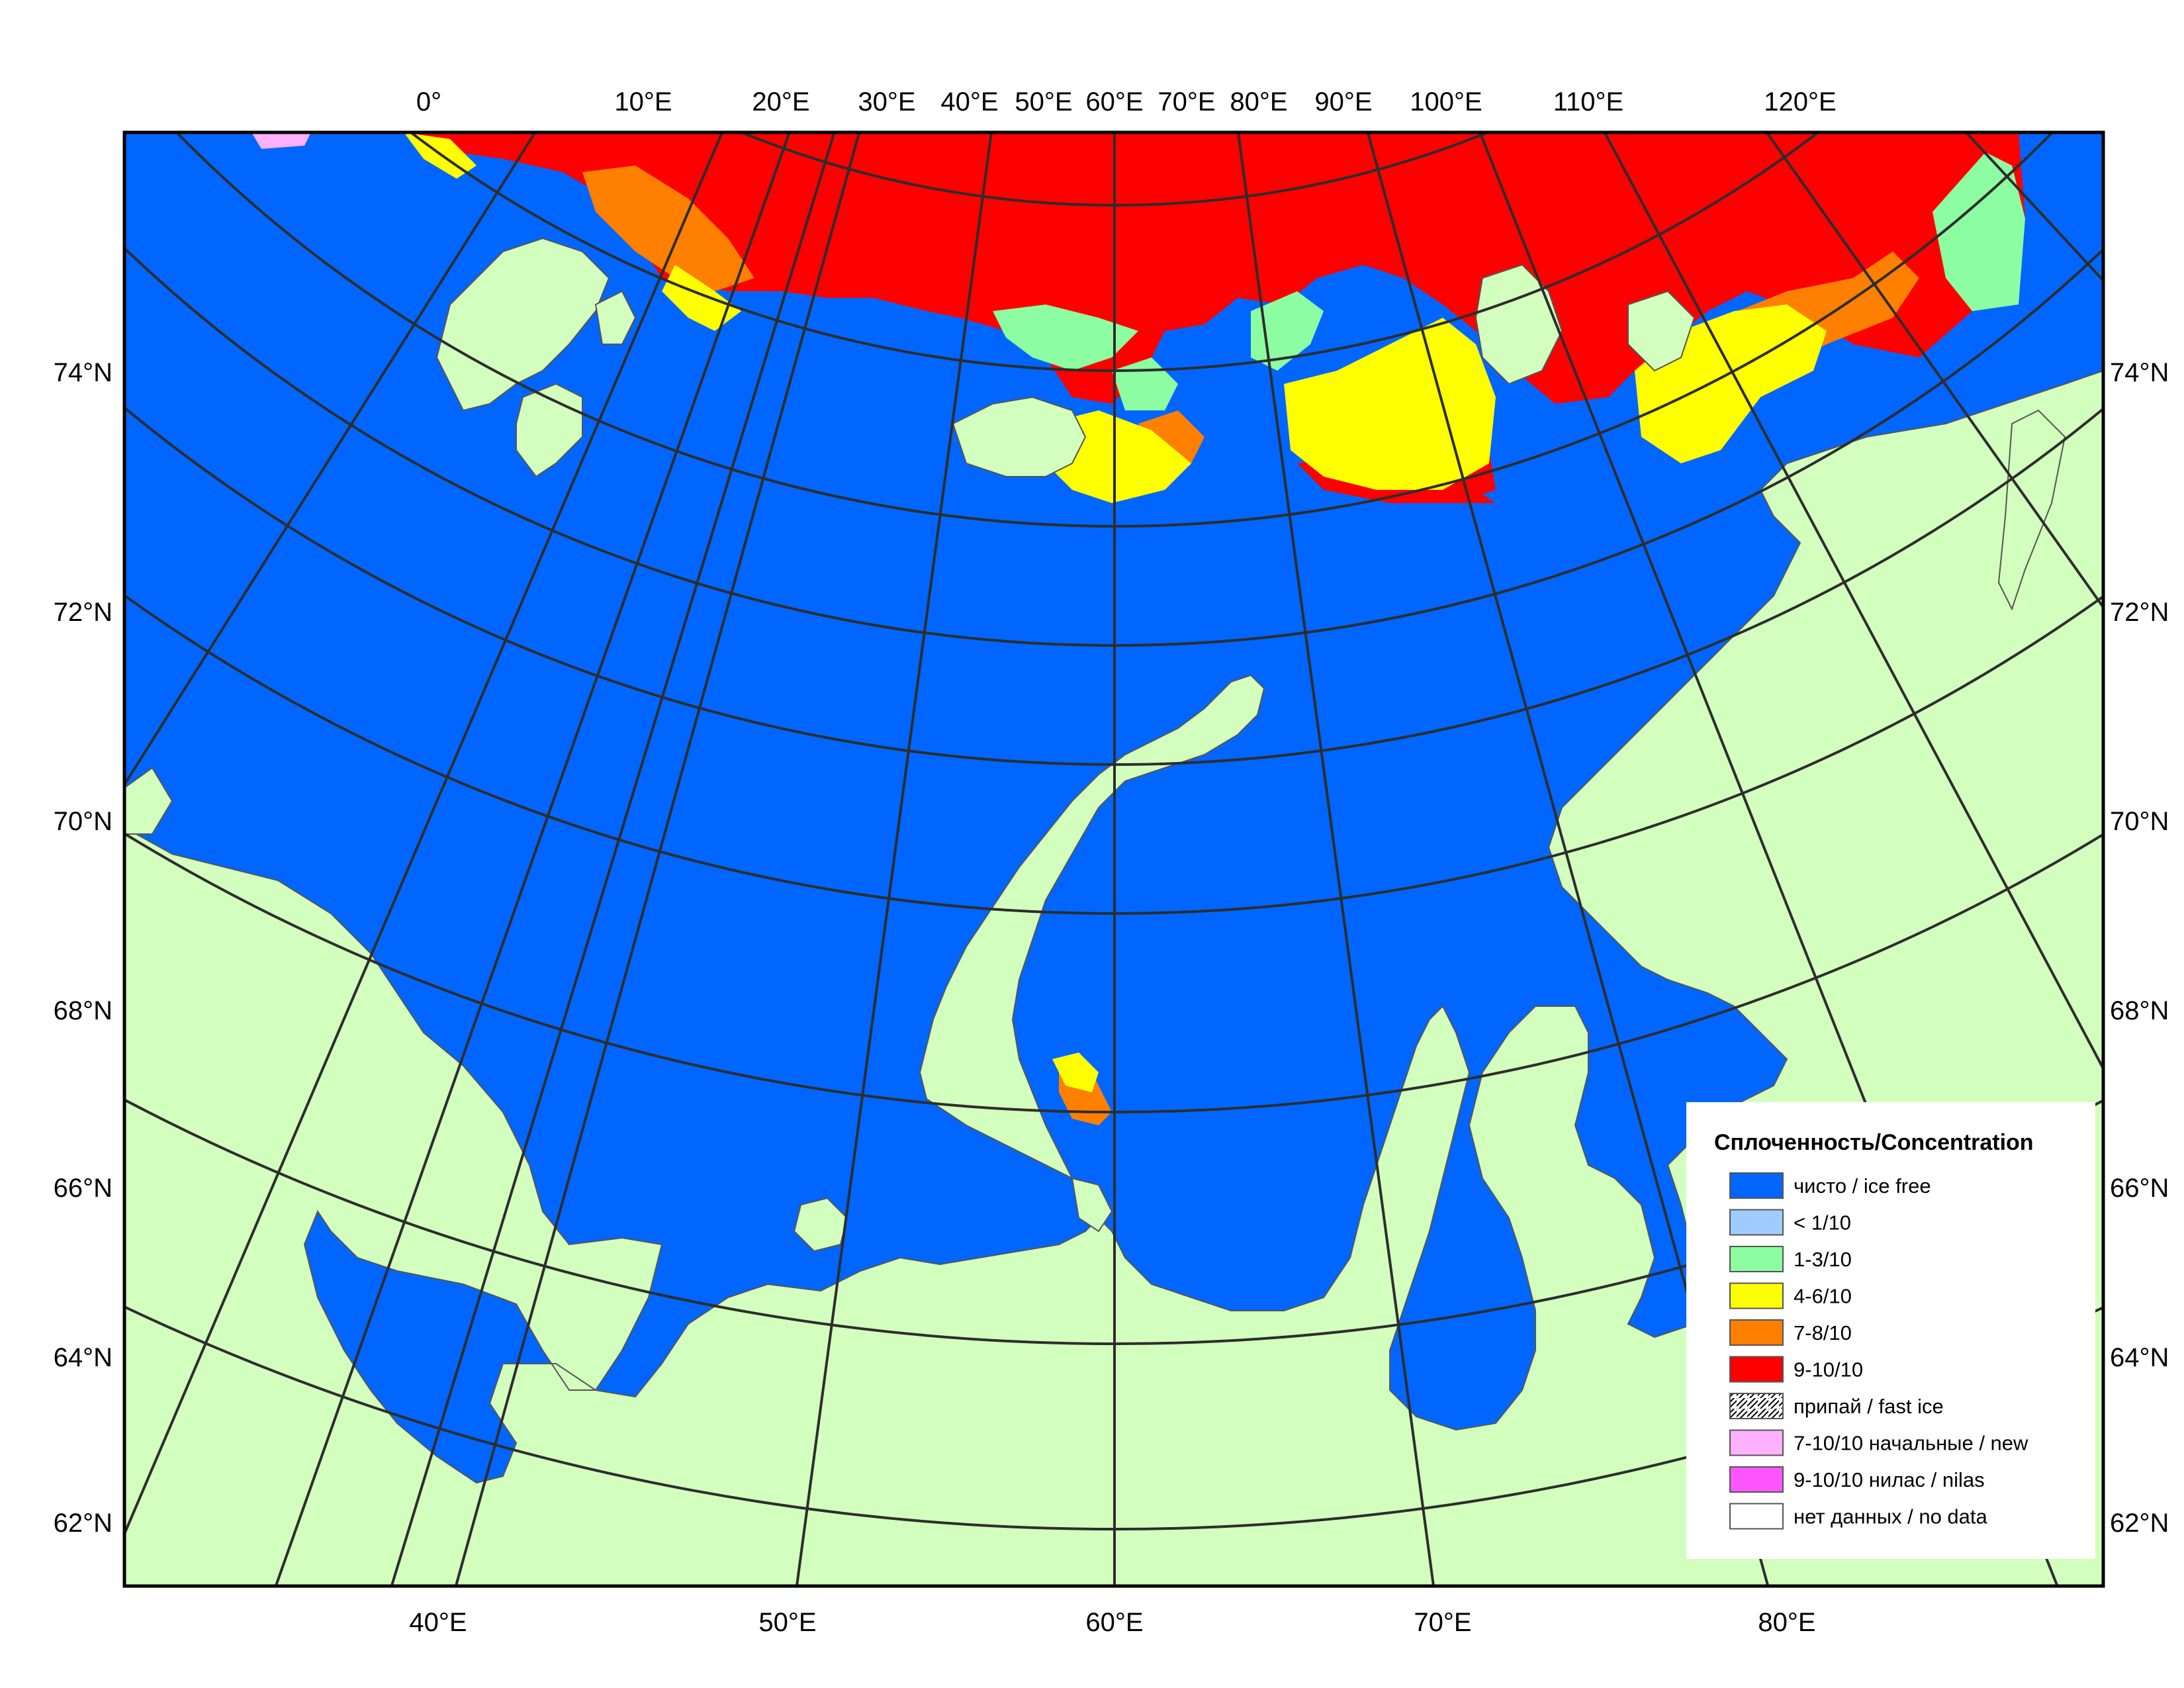 The image size is (2184, 1688). What do you see at coordinates (1287, 331) in the screenshot?
I see `ice-zone-1-3-severnaya` at bounding box center [1287, 331].